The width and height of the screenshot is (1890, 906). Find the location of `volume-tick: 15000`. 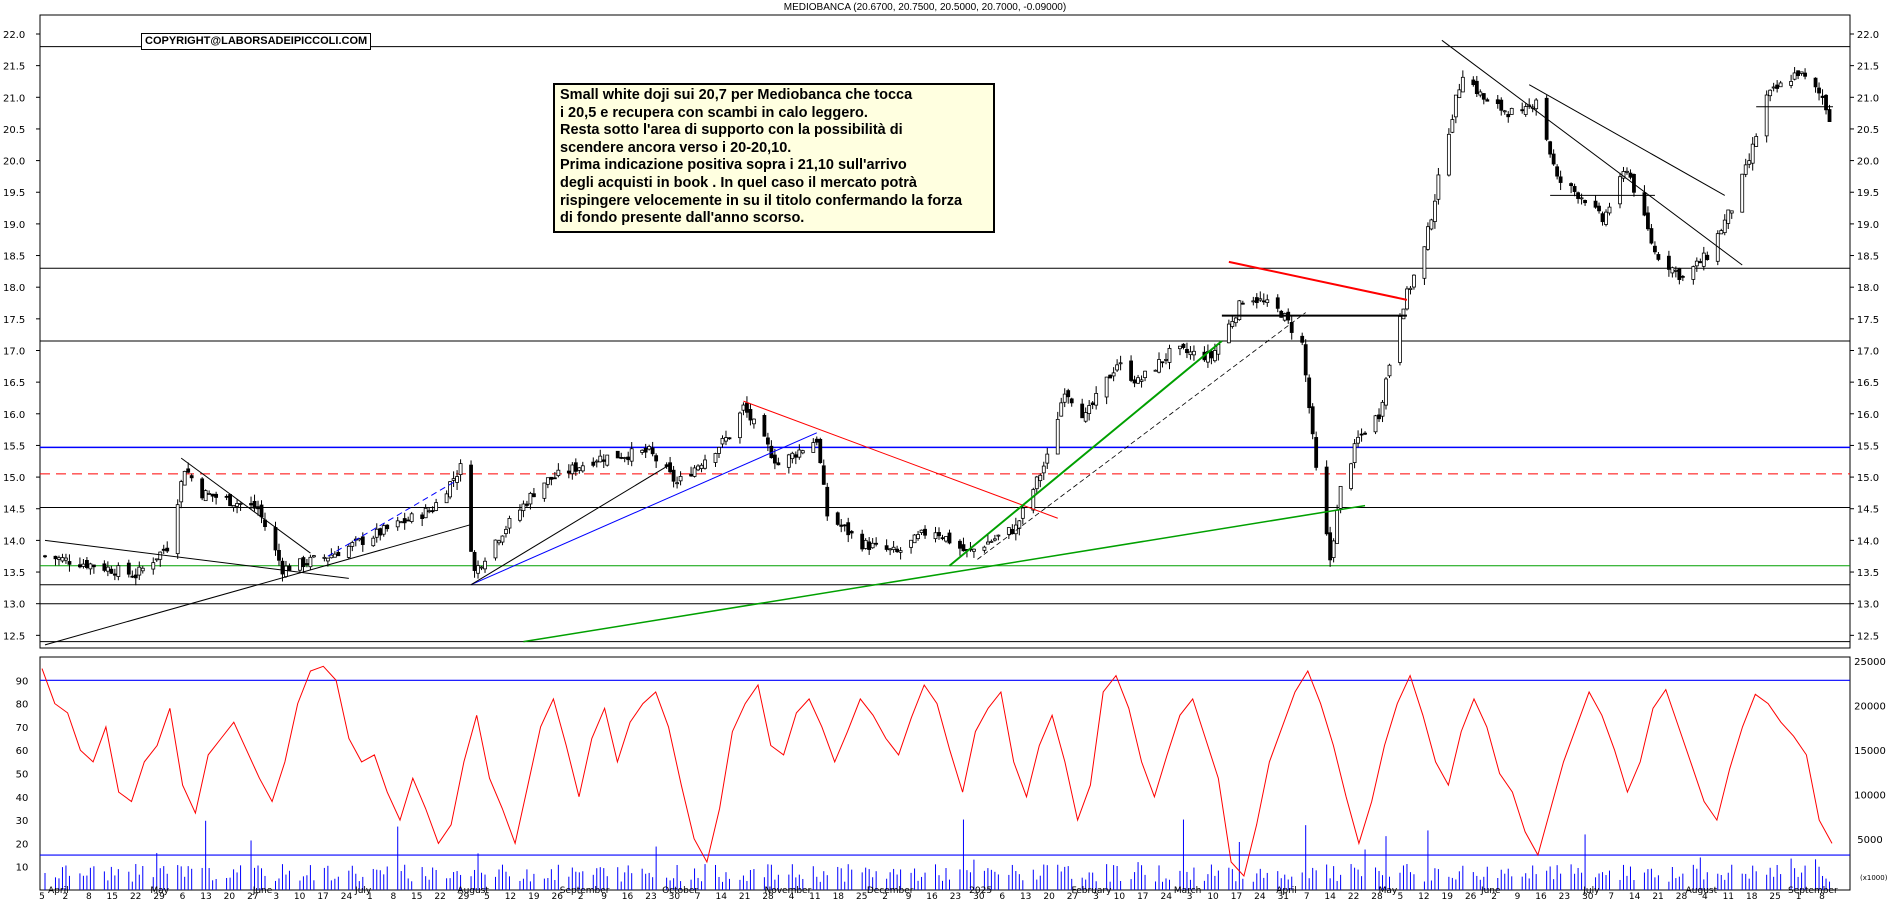

volume-tick: 15000 is located at coordinates (1870, 751).